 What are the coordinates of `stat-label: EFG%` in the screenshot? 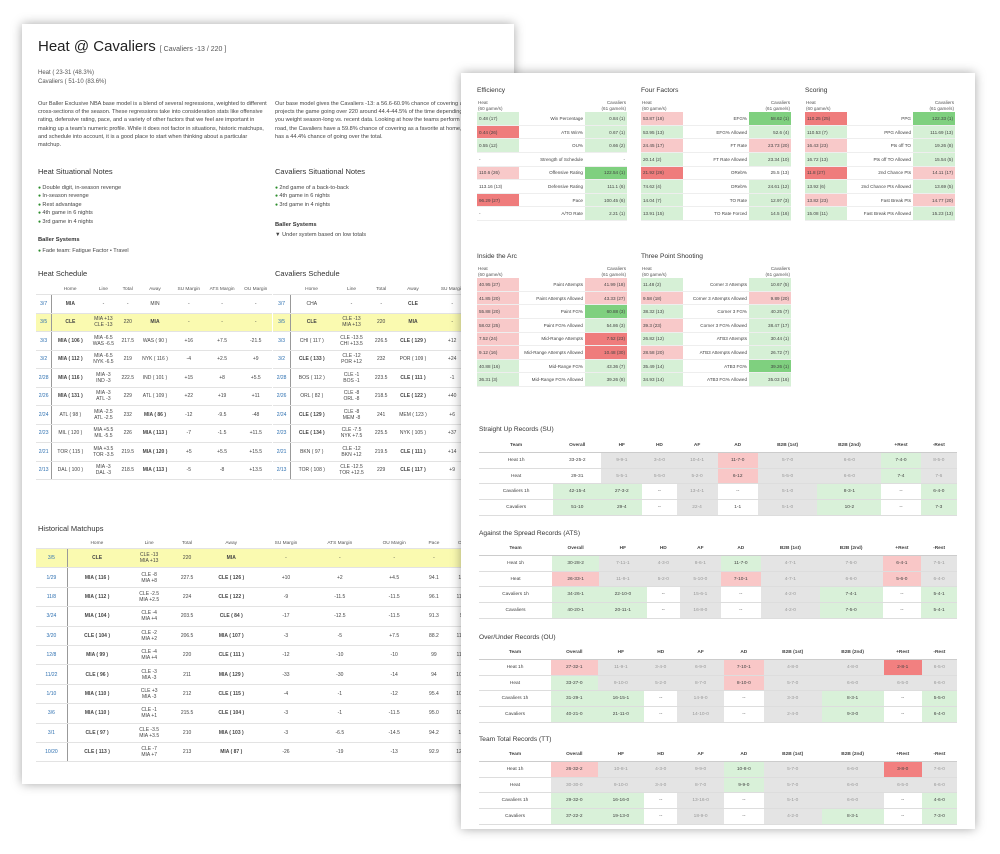 It's located at (716, 119).